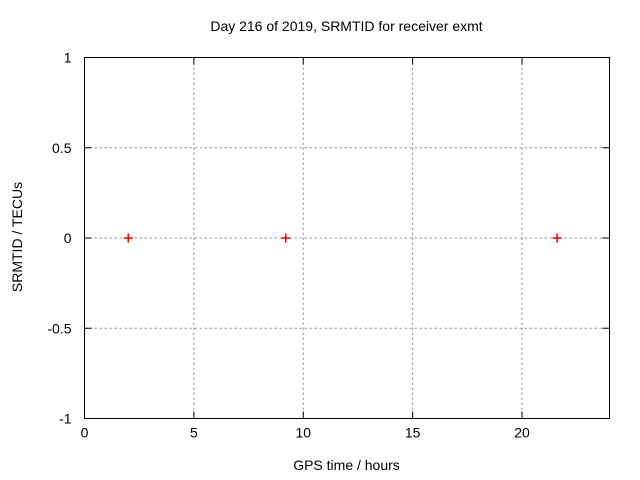  I want to click on x-tick-label: 20, so click(522, 433).